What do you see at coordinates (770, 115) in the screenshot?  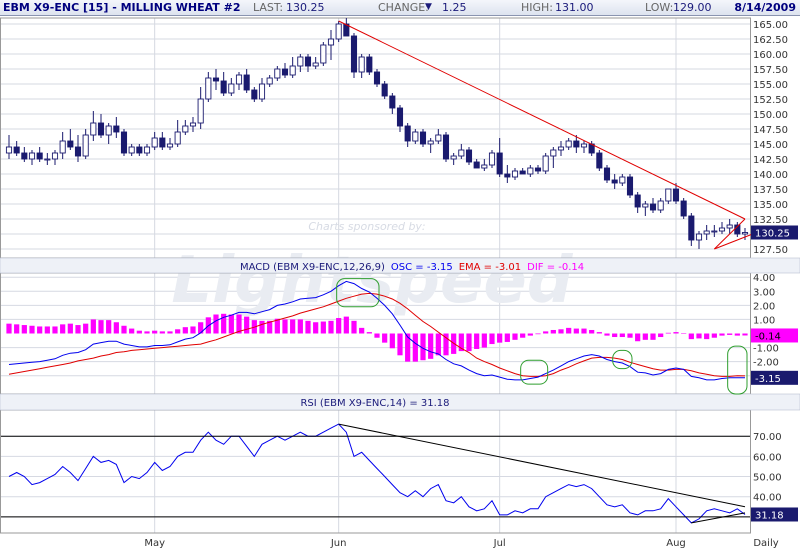 I see `price-tick-label: 150.00` at bounding box center [770, 115].